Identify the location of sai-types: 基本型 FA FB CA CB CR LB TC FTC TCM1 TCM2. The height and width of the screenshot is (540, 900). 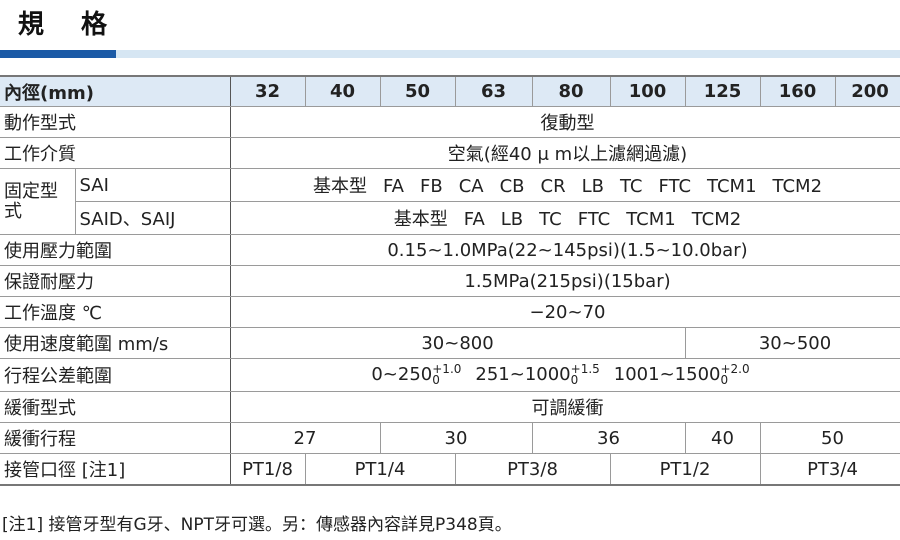
(565, 185).